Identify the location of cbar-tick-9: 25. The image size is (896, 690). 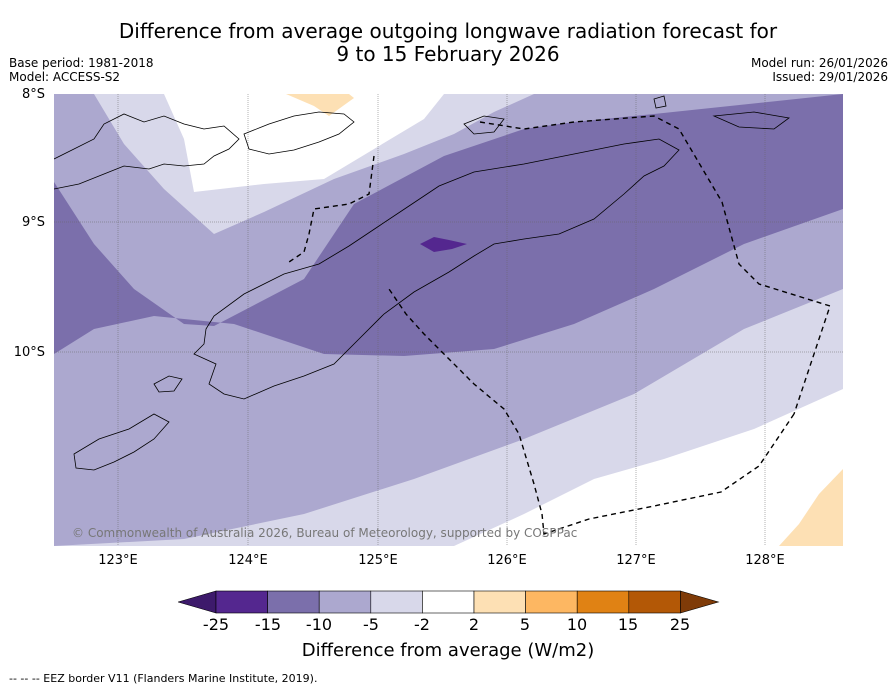
(680, 624).